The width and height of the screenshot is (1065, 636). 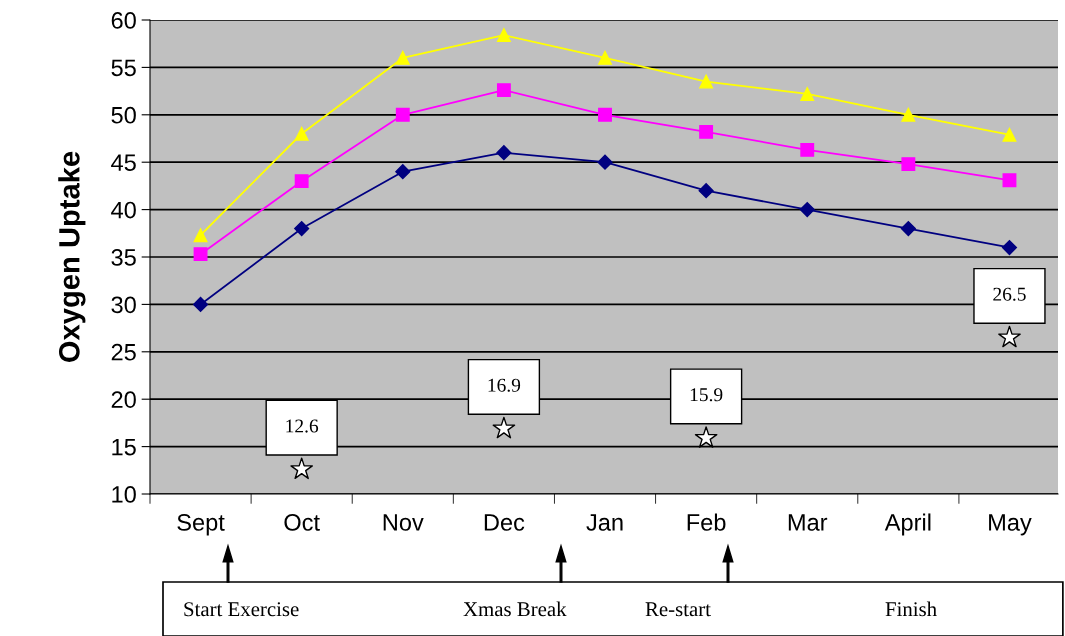 What do you see at coordinates (123, 20) in the screenshot?
I see `y-tick-label: 60` at bounding box center [123, 20].